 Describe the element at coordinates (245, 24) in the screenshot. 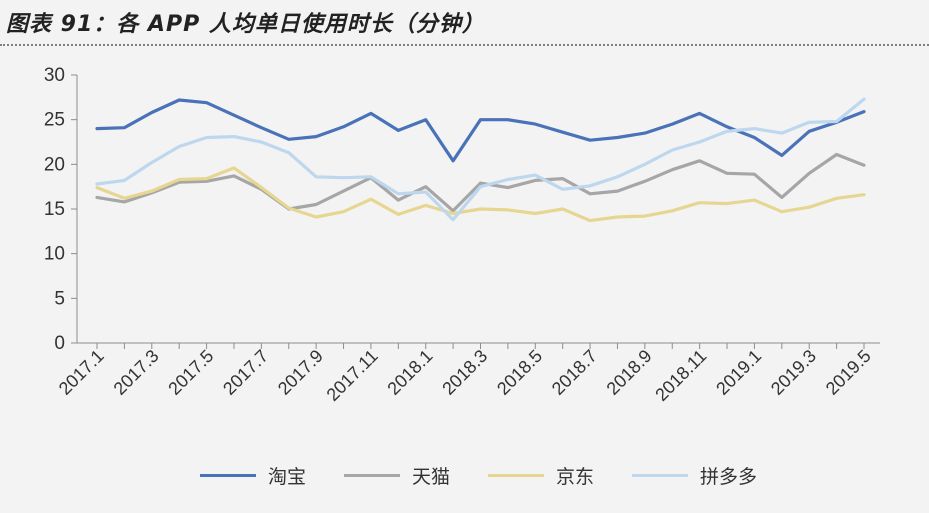

I see `chart-title: 图表 91：各 APP 人均单日使用时长（分钟）` at that location.